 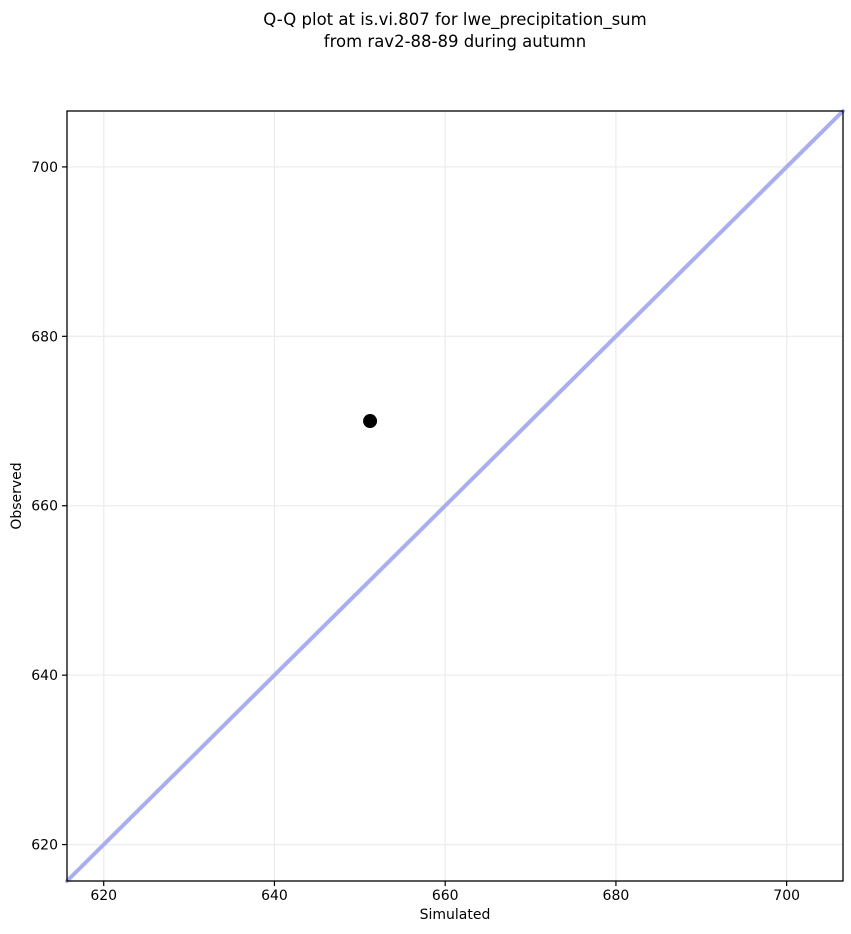 What do you see at coordinates (445, 896) in the screenshot?
I see `x-tick-label: 660` at bounding box center [445, 896].